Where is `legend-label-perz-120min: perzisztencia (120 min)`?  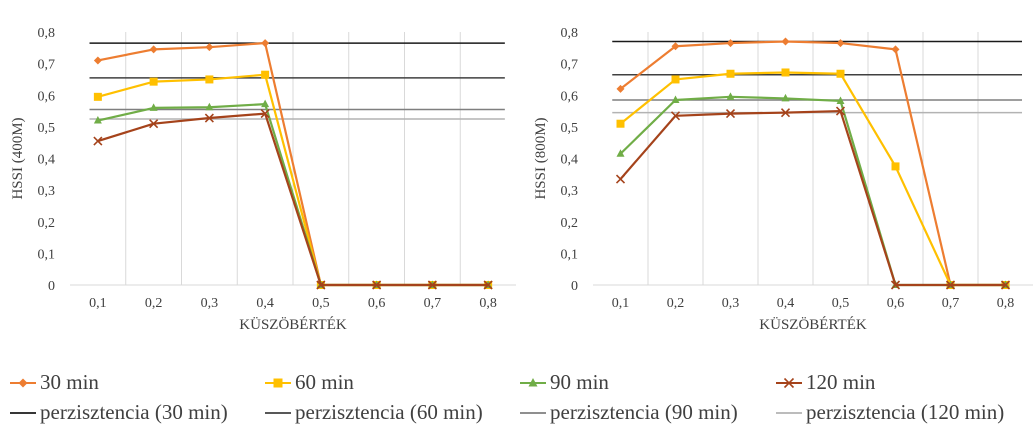 legend-label-perz-120min: perzisztencia (120 min) is located at coordinates (905, 412).